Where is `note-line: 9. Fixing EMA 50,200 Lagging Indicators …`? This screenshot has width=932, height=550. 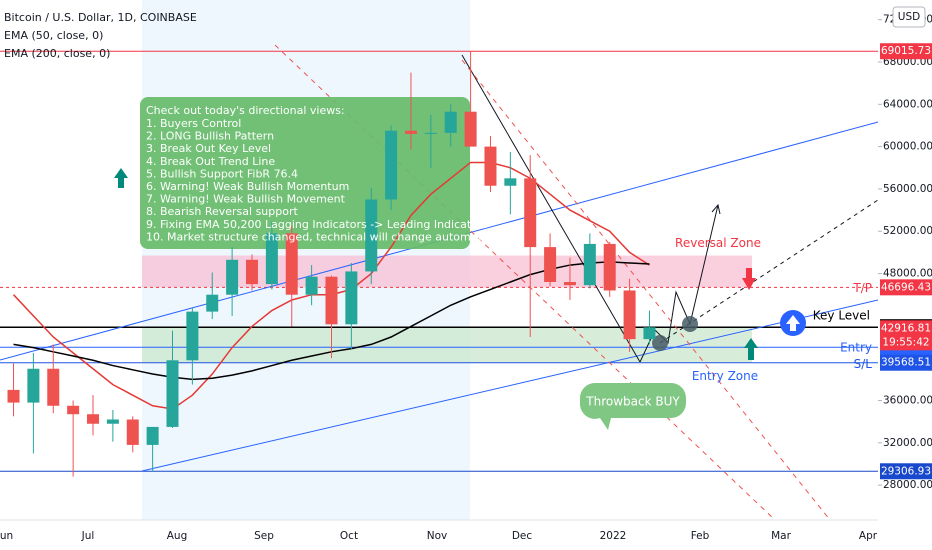
note-line: 9. Fixing EMA 50,200 Lagging Indicators … is located at coordinates (317, 224).